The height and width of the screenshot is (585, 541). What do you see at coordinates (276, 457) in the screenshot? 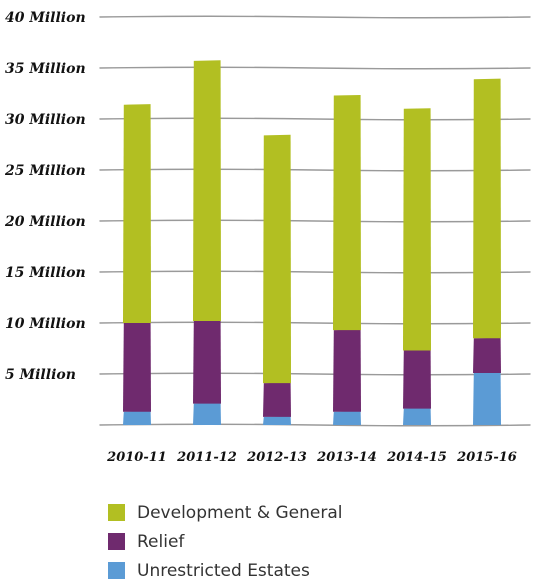
I see `x-tick-label: 2012-13` at bounding box center [276, 457].